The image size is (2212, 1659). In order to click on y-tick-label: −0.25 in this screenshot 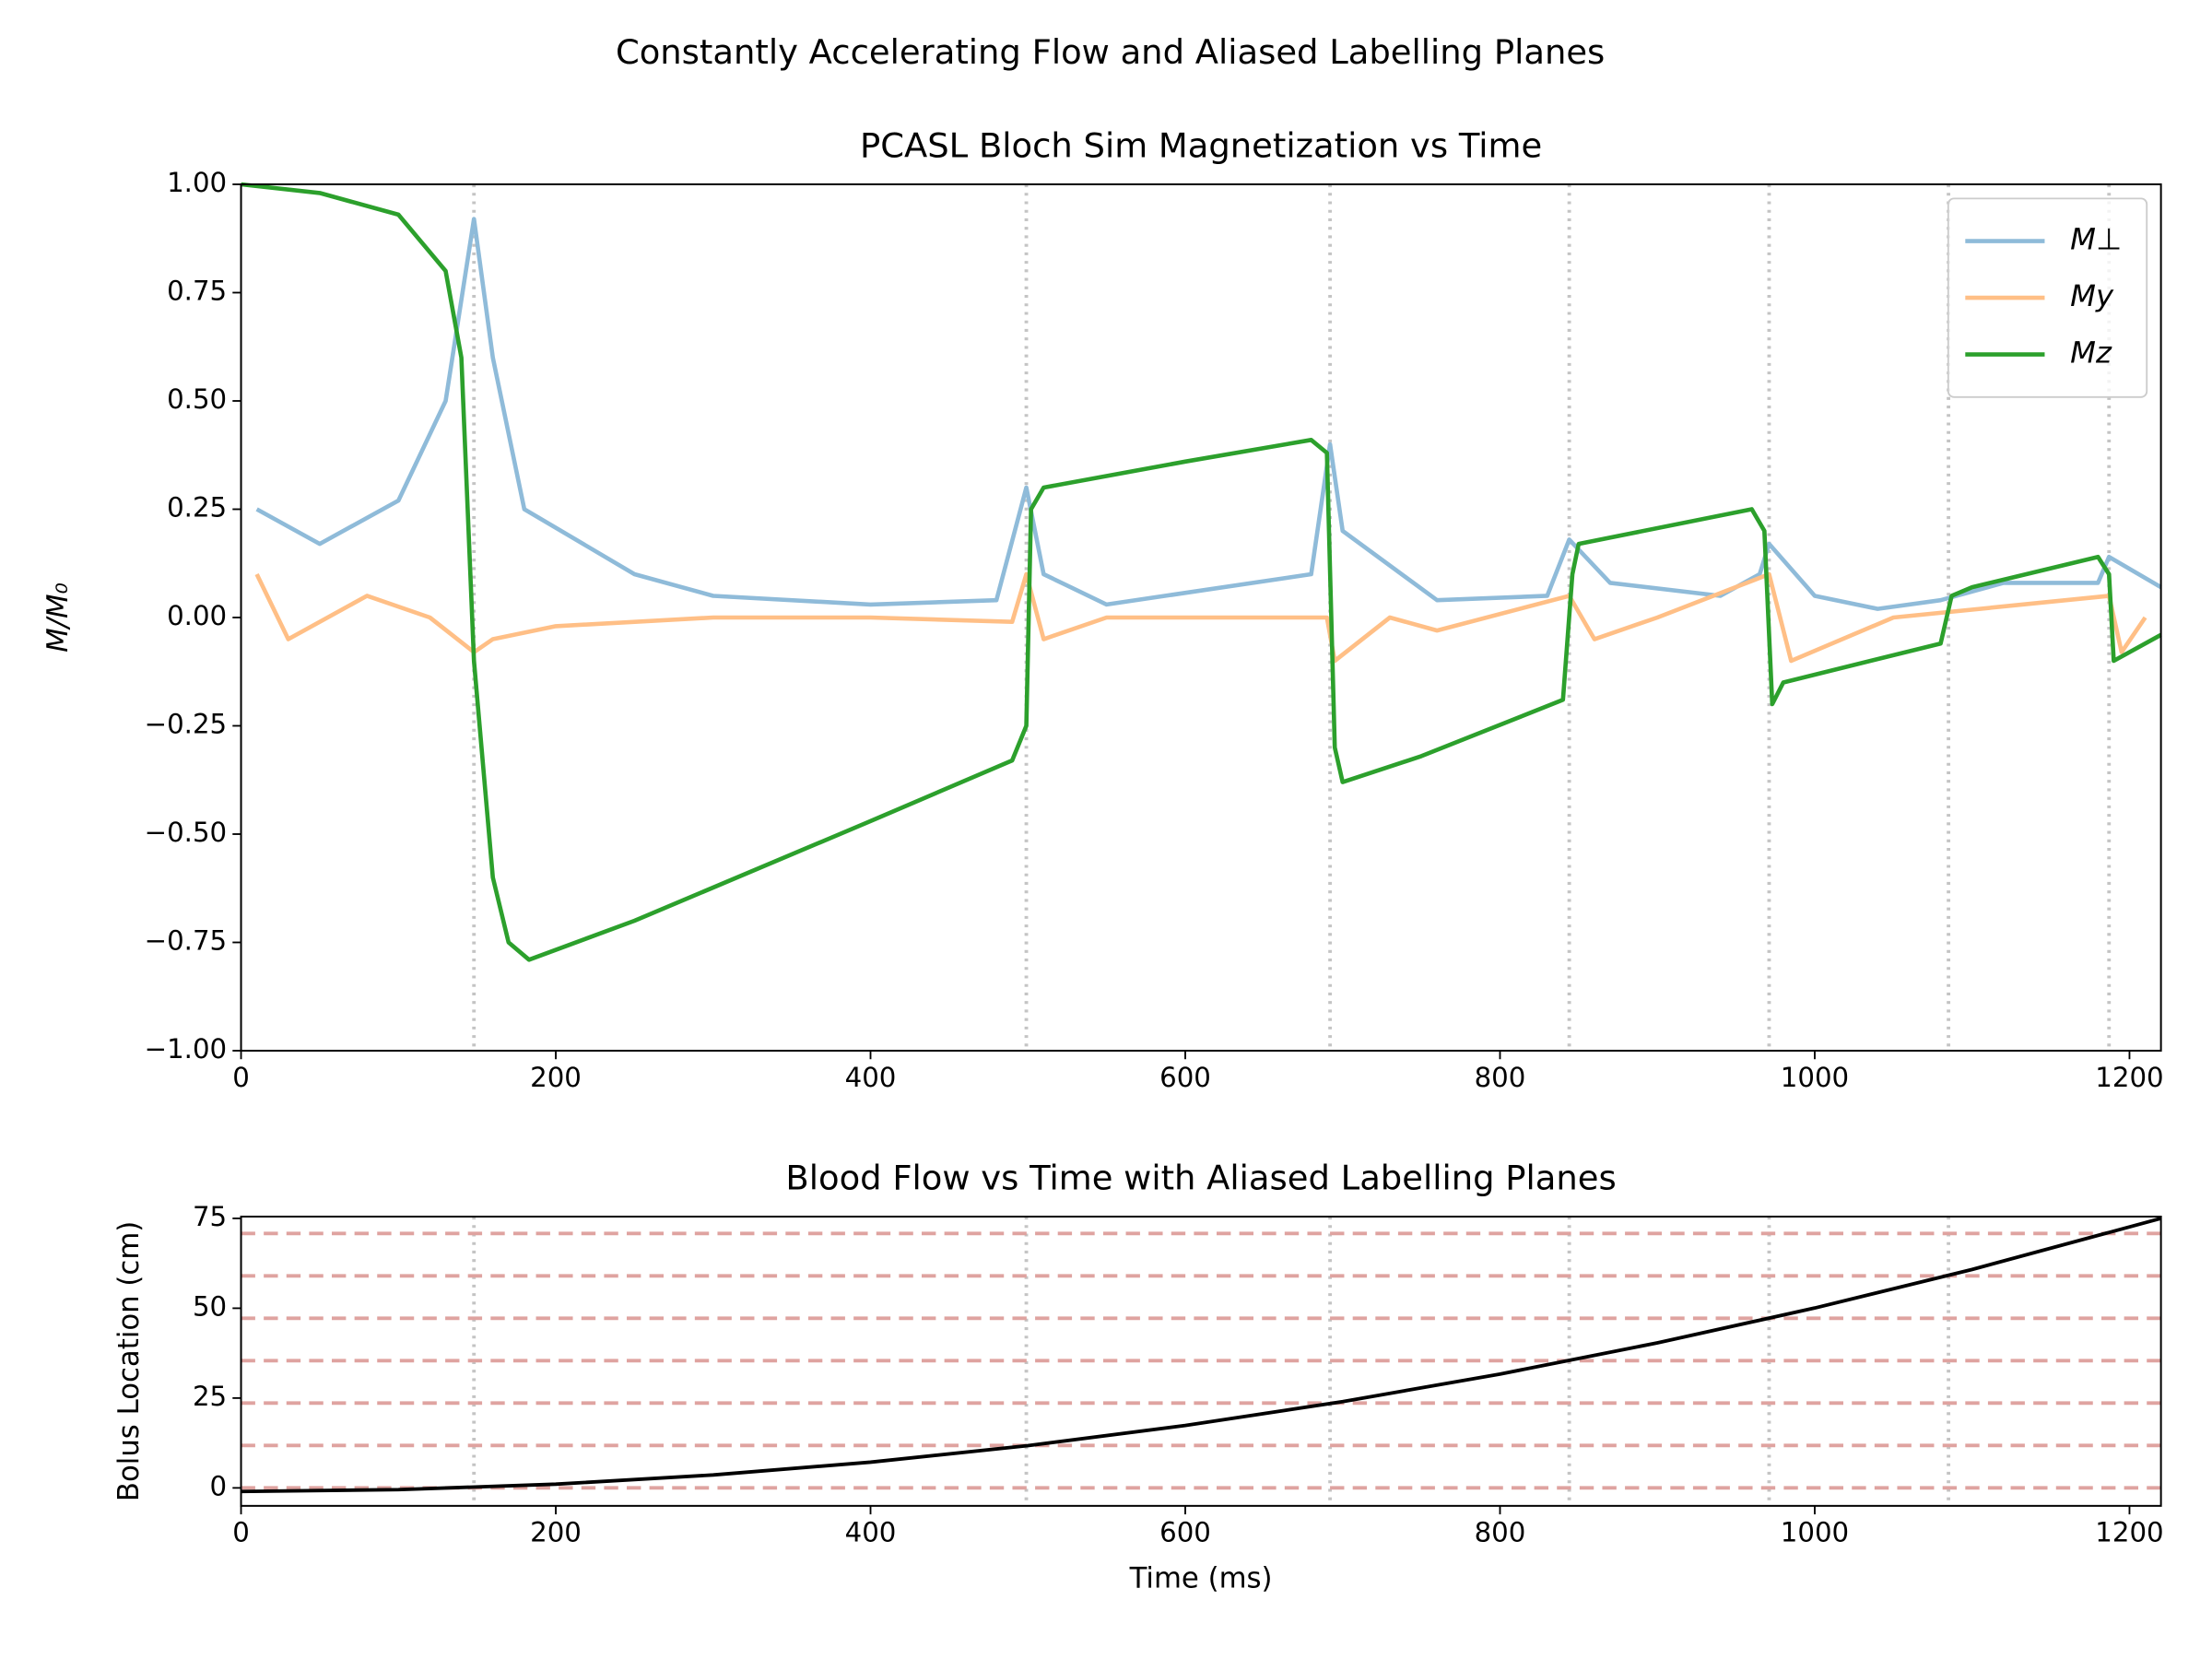, I will do `click(186, 724)`.